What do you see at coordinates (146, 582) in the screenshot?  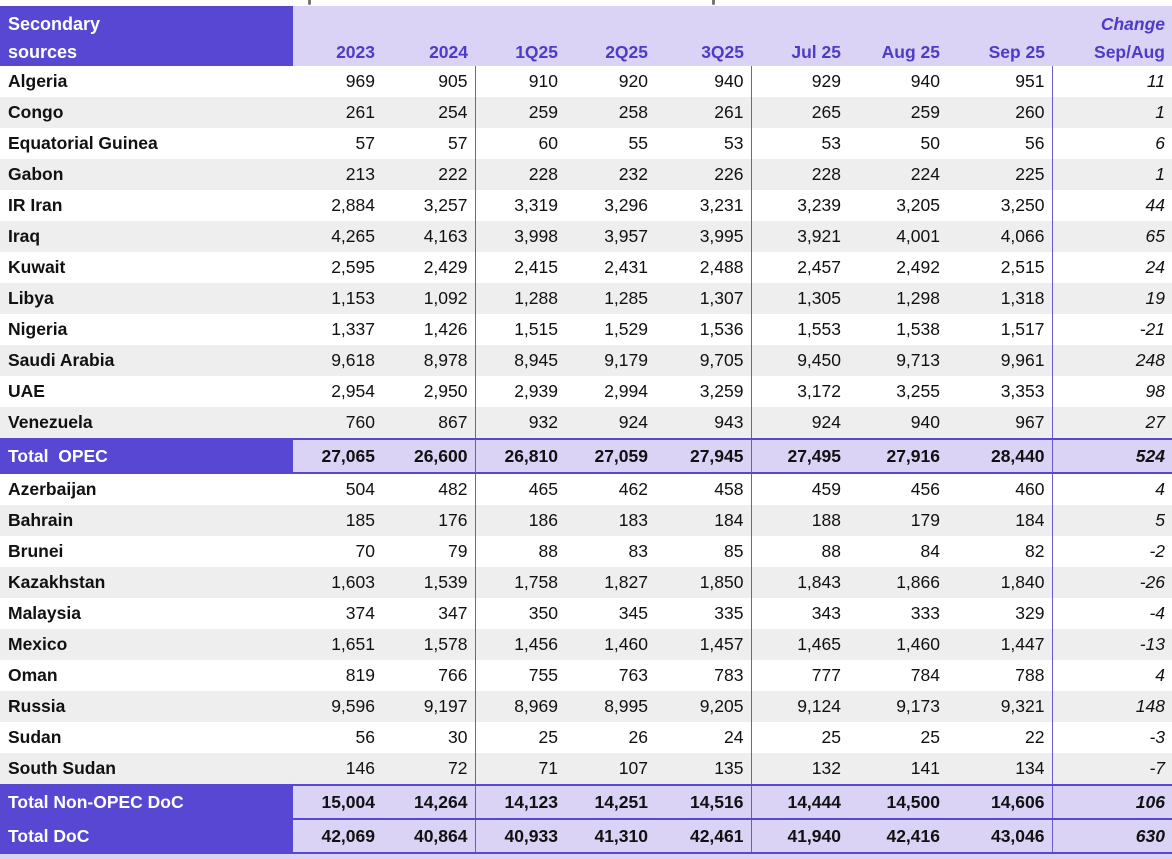 I see `row-label: Kazakhstan` at bounding box center [146, 582].